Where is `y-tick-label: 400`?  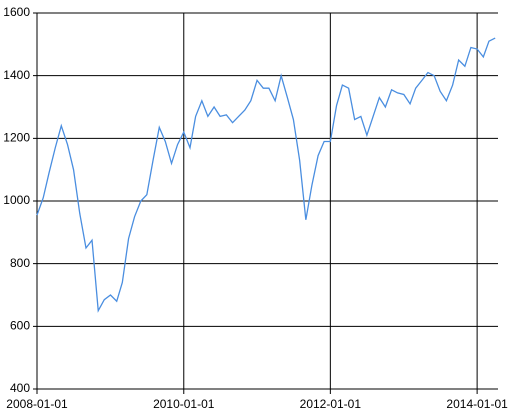 y-tick-label: 400 is located at coordinates (20, 388).